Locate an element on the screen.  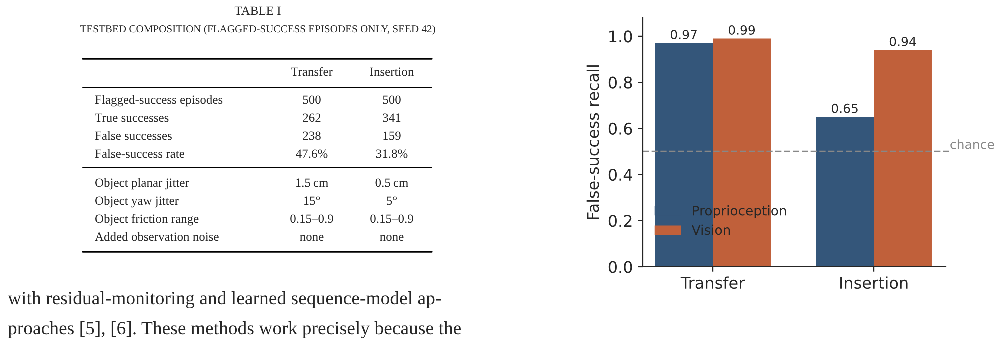
text: 31.8% is located at coordinates (392, 154).